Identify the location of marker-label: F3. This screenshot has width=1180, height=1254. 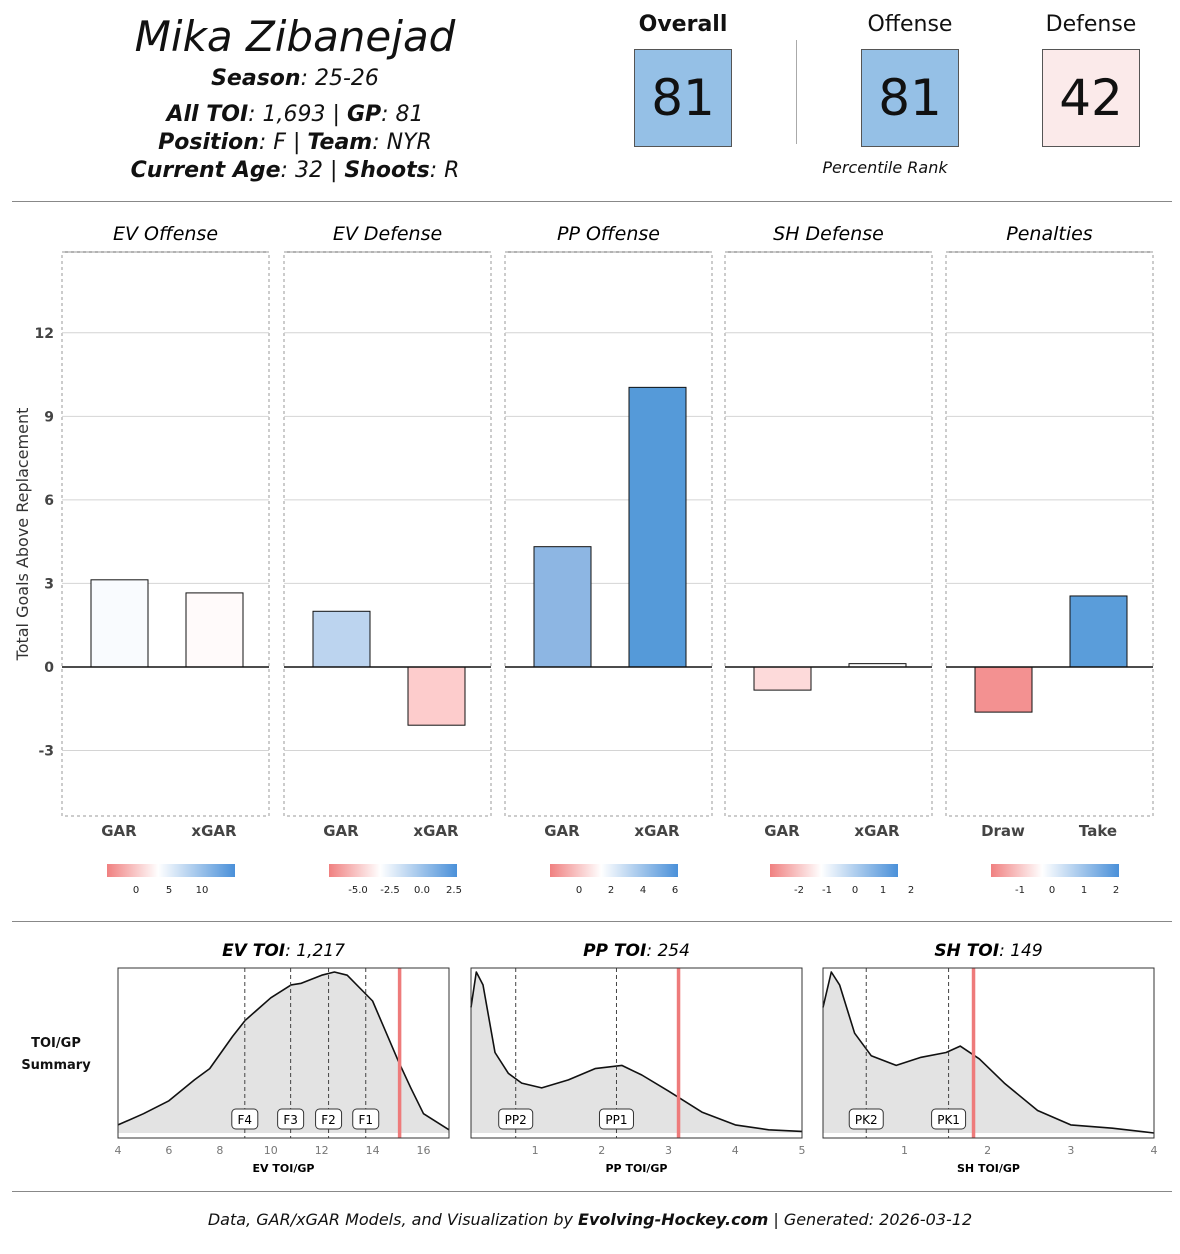
(290, 1120).